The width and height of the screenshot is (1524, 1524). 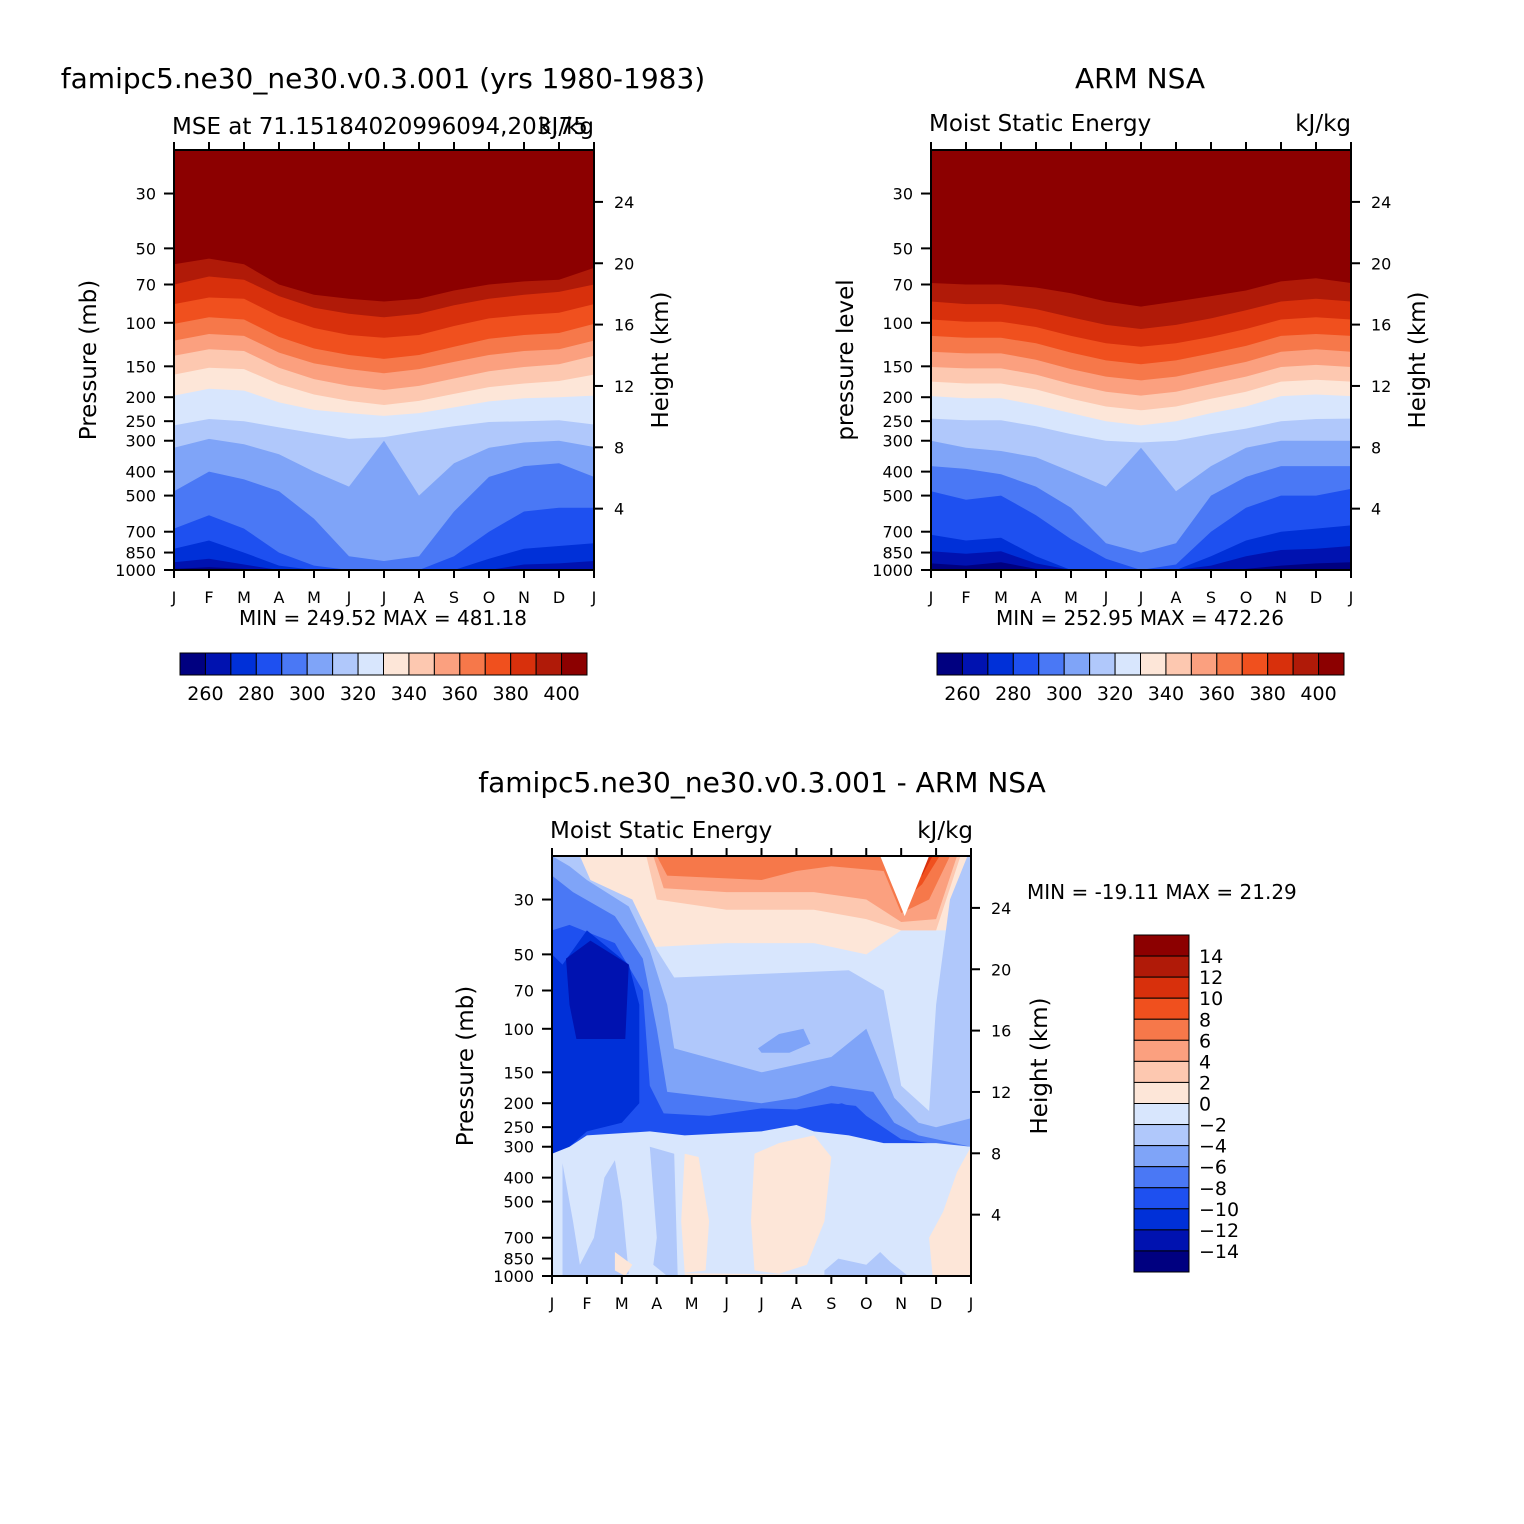 What do you see at coordinates (1166, 694) in the screenshot?
I see `colorbar-label: 340` at bounding box center [1166, 694].